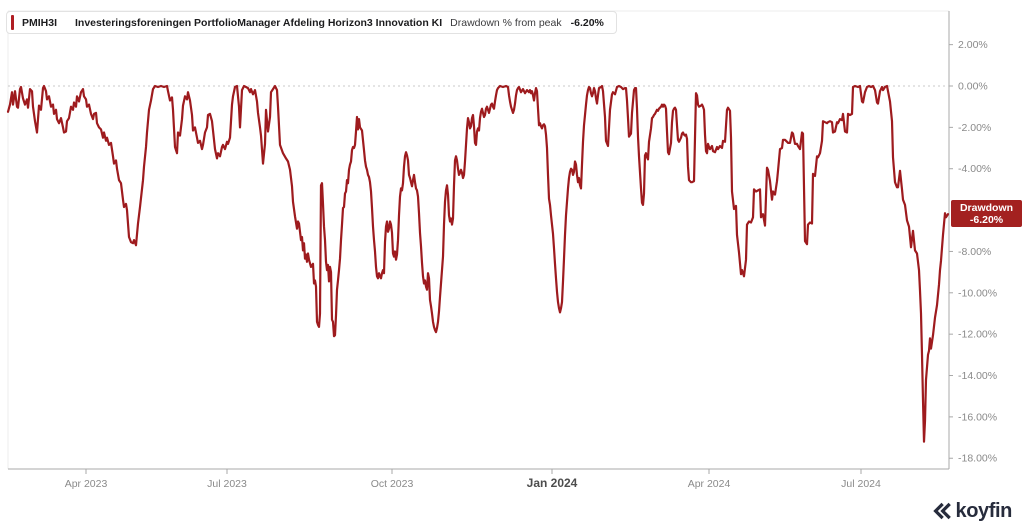  Describe the element at coordinates (861, 484) in the screenshot. I see `x-axis-tick-label: Jul 2024` at that location.